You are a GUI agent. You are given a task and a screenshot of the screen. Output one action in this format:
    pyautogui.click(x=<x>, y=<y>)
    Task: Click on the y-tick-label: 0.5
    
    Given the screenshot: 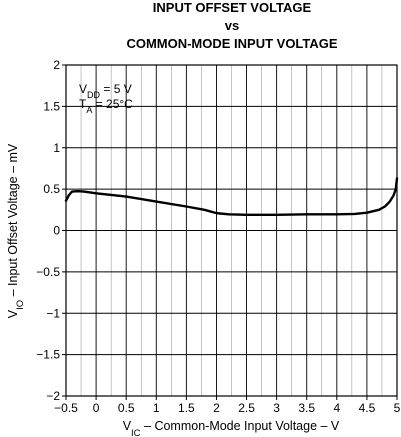 What is the action you would take?
    pyautogui.click(x=51, y=189)
    